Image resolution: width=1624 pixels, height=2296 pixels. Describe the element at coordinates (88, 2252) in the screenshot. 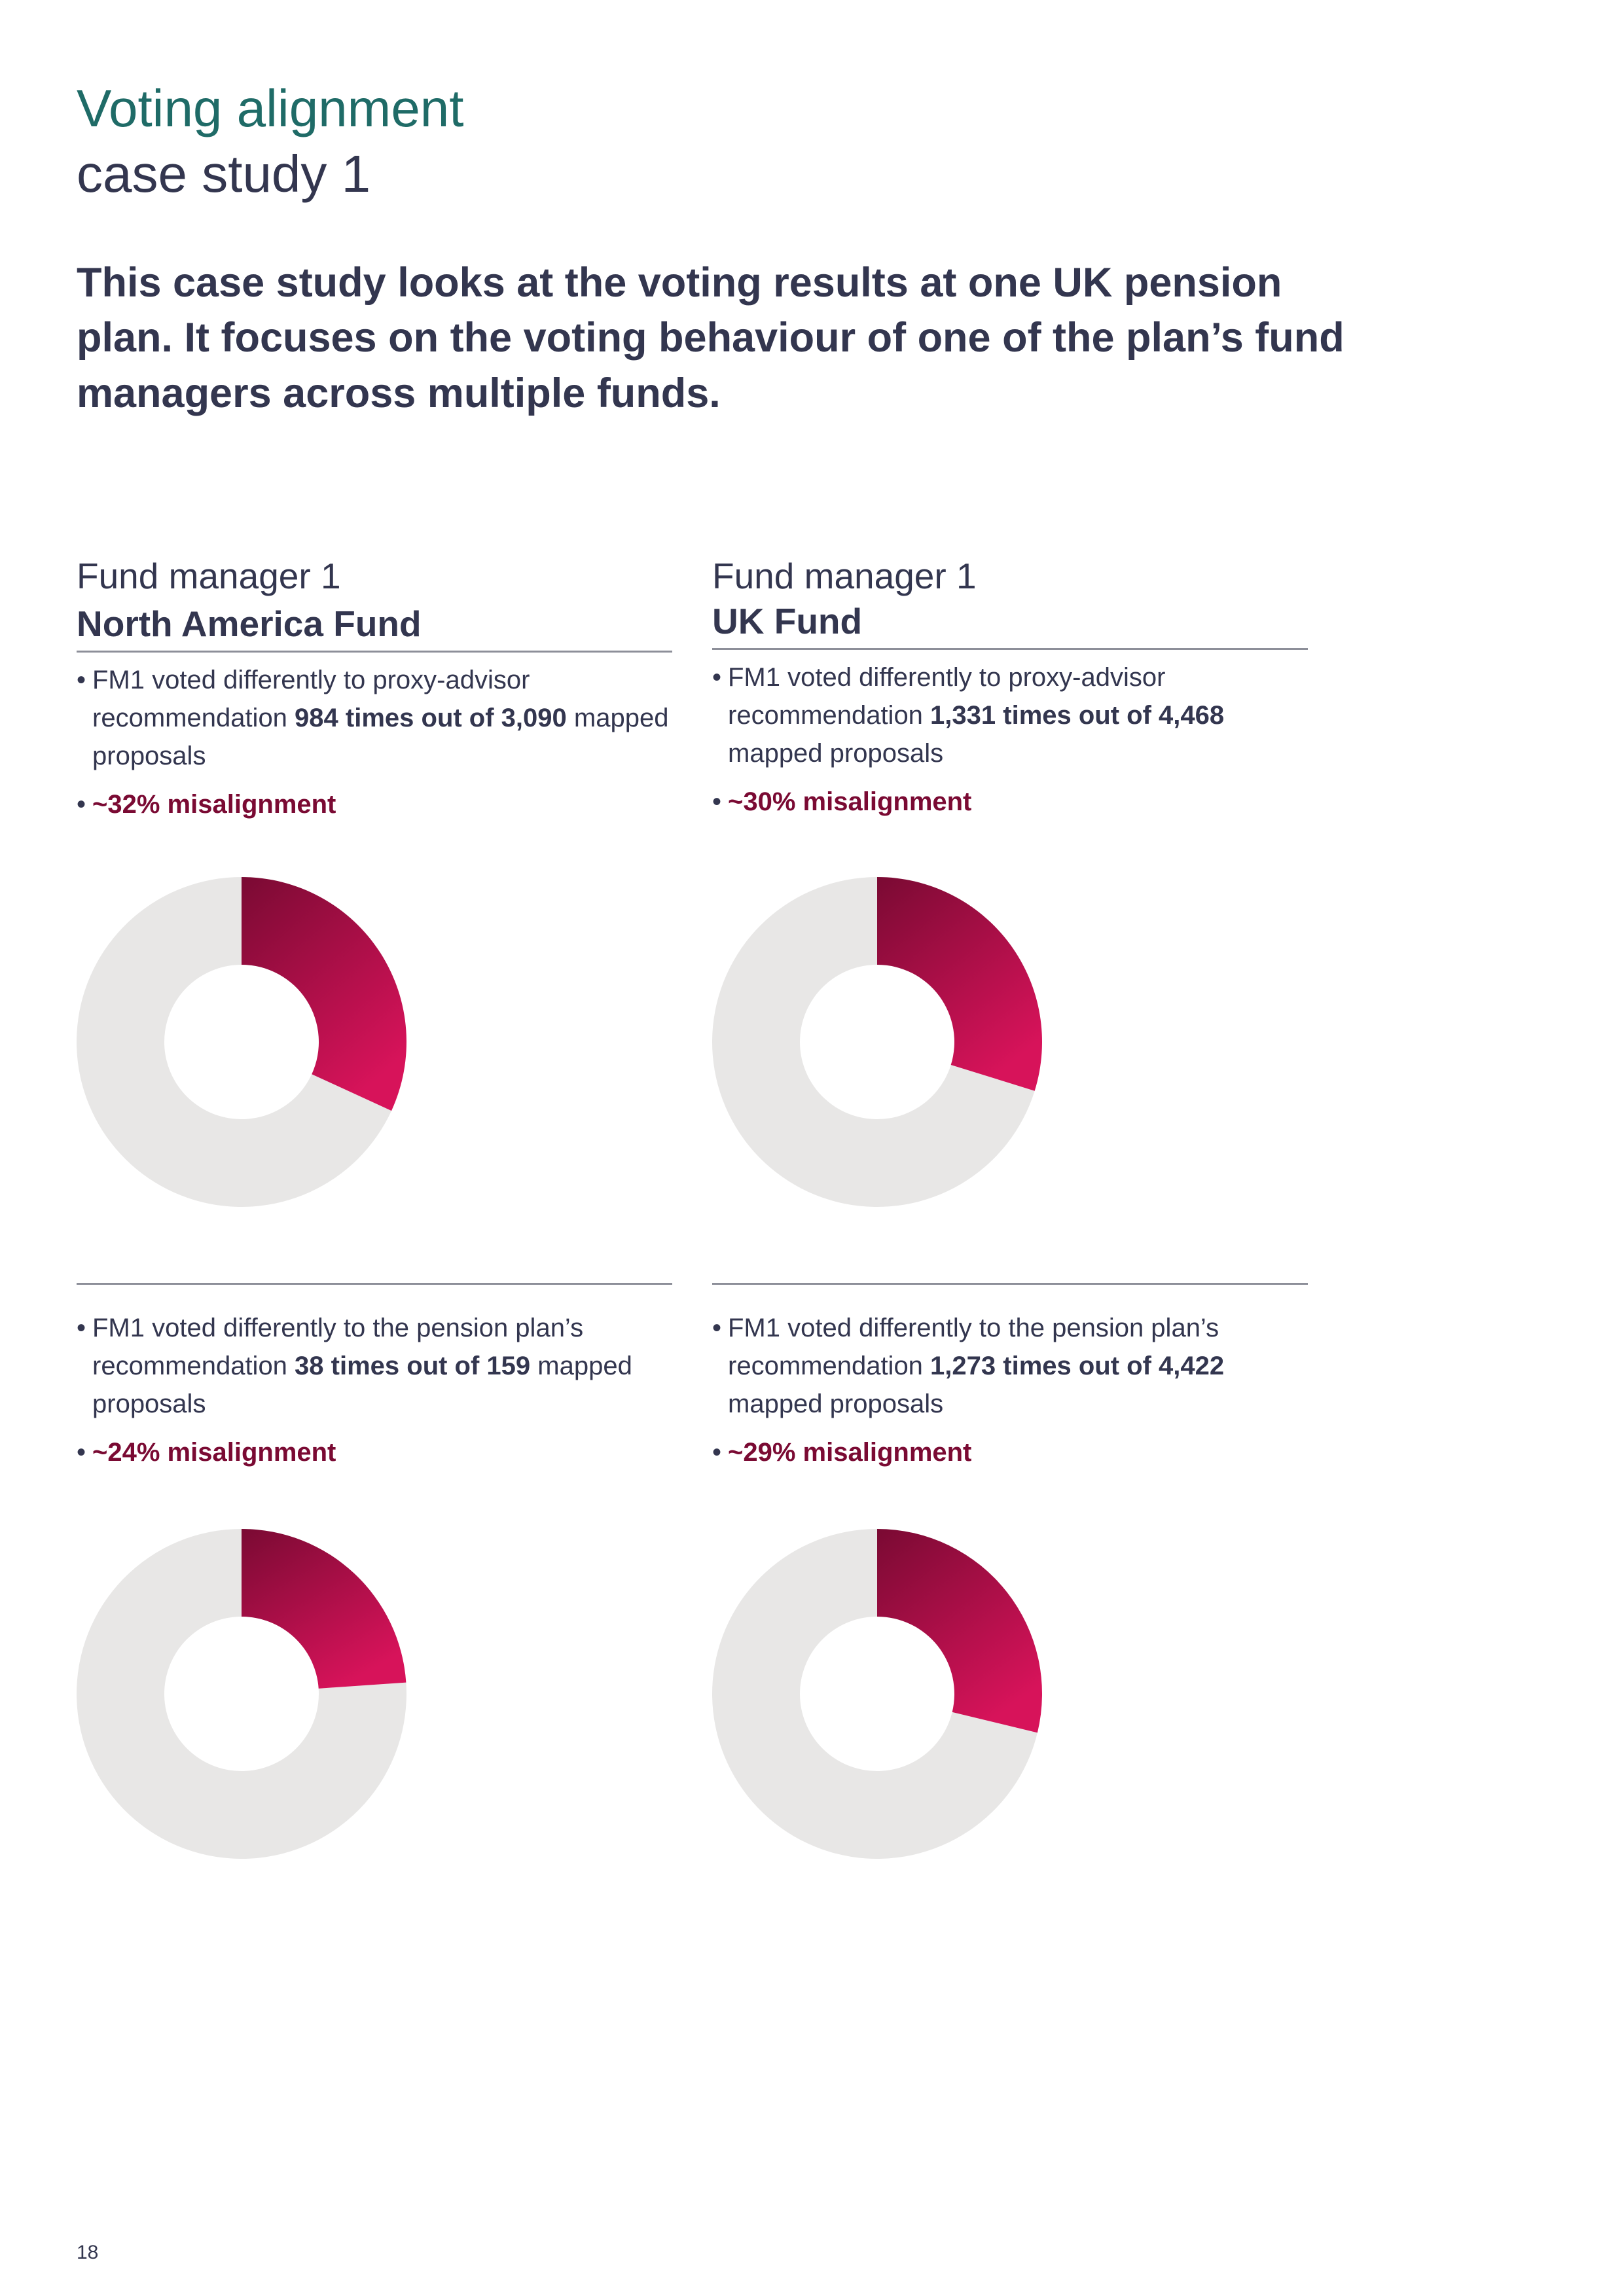

I see `page-number: 18` at that location.